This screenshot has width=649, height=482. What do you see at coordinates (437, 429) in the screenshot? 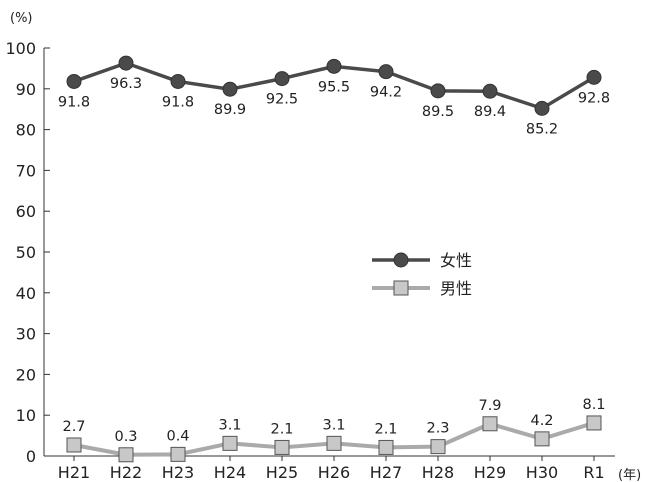
I see `data-label-male: 2.3` at bounding box center [437, 429].